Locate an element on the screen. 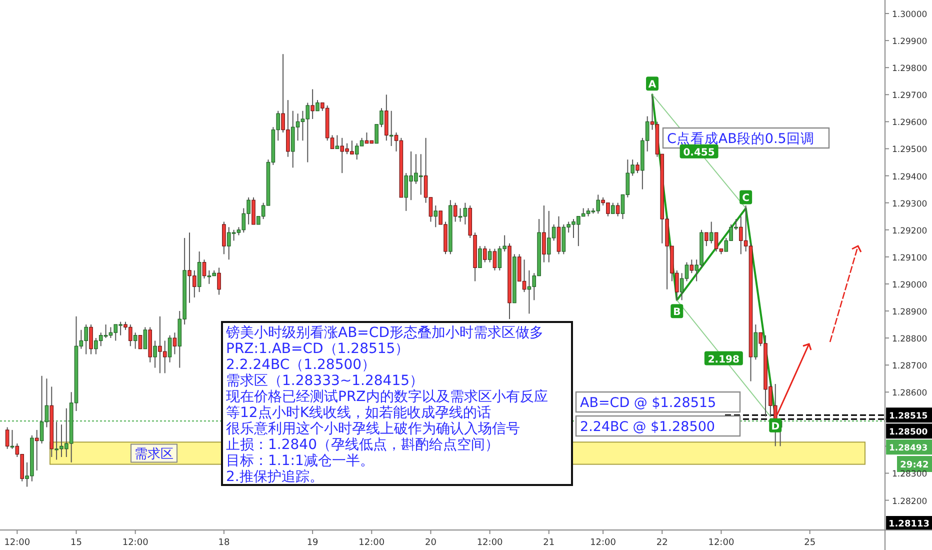 This screenshot has height=550, width=932. annotation: 2.推保护追踪。 is located at coordinates (275, 477).